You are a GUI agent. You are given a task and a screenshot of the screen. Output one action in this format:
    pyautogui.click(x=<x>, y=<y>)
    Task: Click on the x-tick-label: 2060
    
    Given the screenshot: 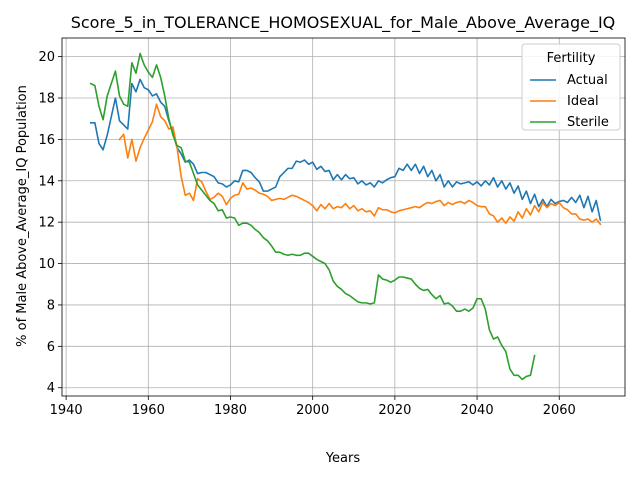 What is the action you would take?
    pyautogui.click(x=559, y=410)
    